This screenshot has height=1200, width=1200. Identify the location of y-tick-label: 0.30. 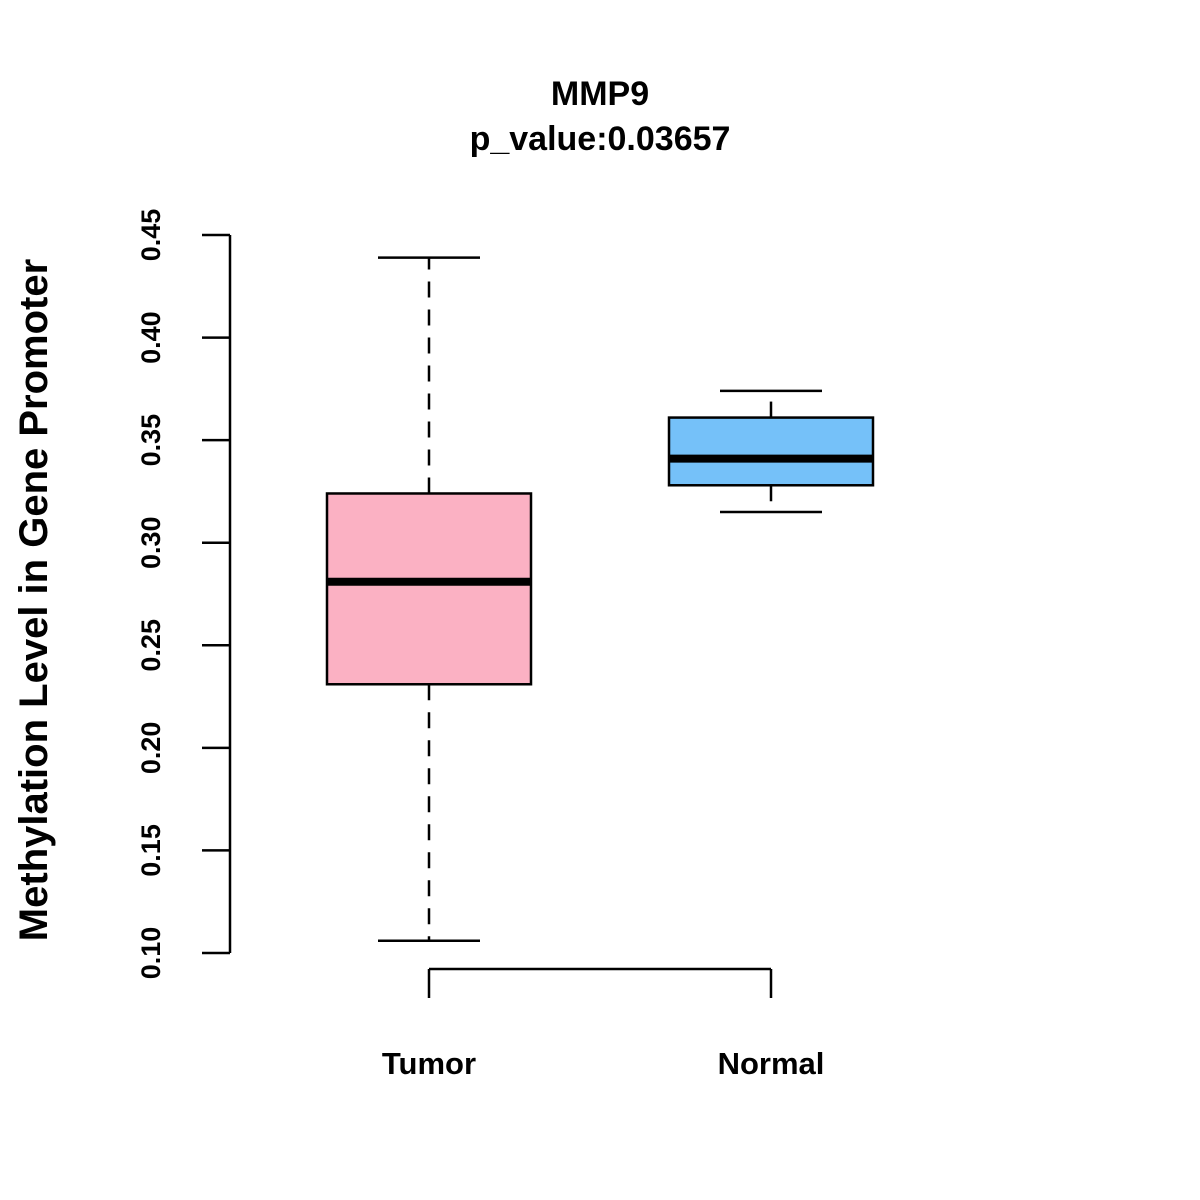
(151, 542).